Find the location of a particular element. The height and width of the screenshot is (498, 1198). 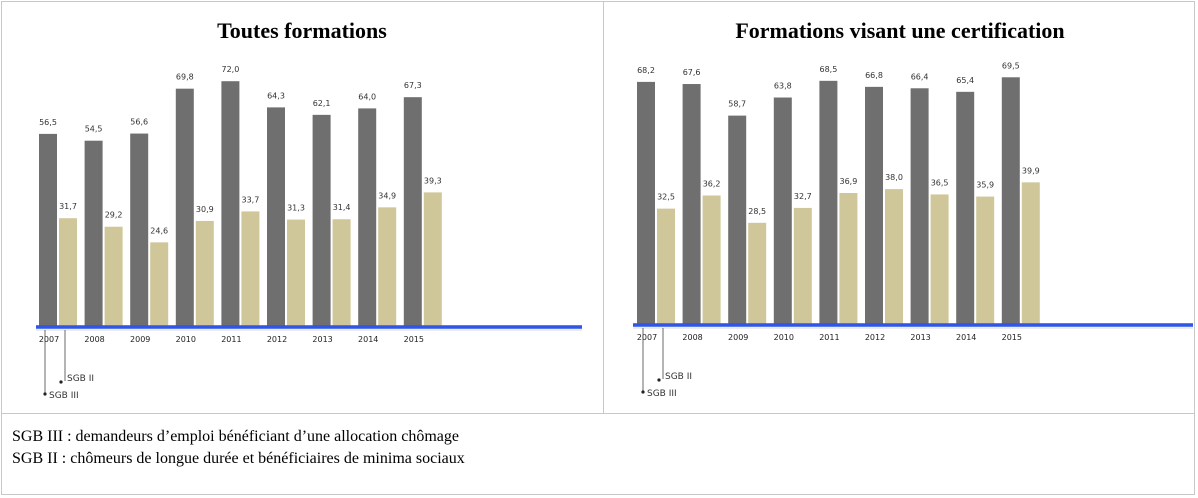

data-label-sgb2: 35,9 is located at coordinates (985, 185).